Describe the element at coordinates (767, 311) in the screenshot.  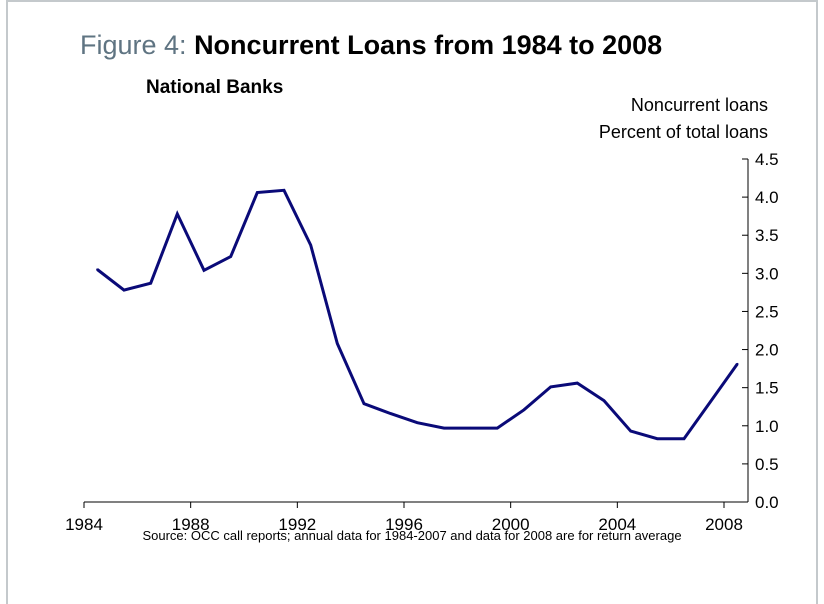
I see `y-tick-label: 2.5` at that location.